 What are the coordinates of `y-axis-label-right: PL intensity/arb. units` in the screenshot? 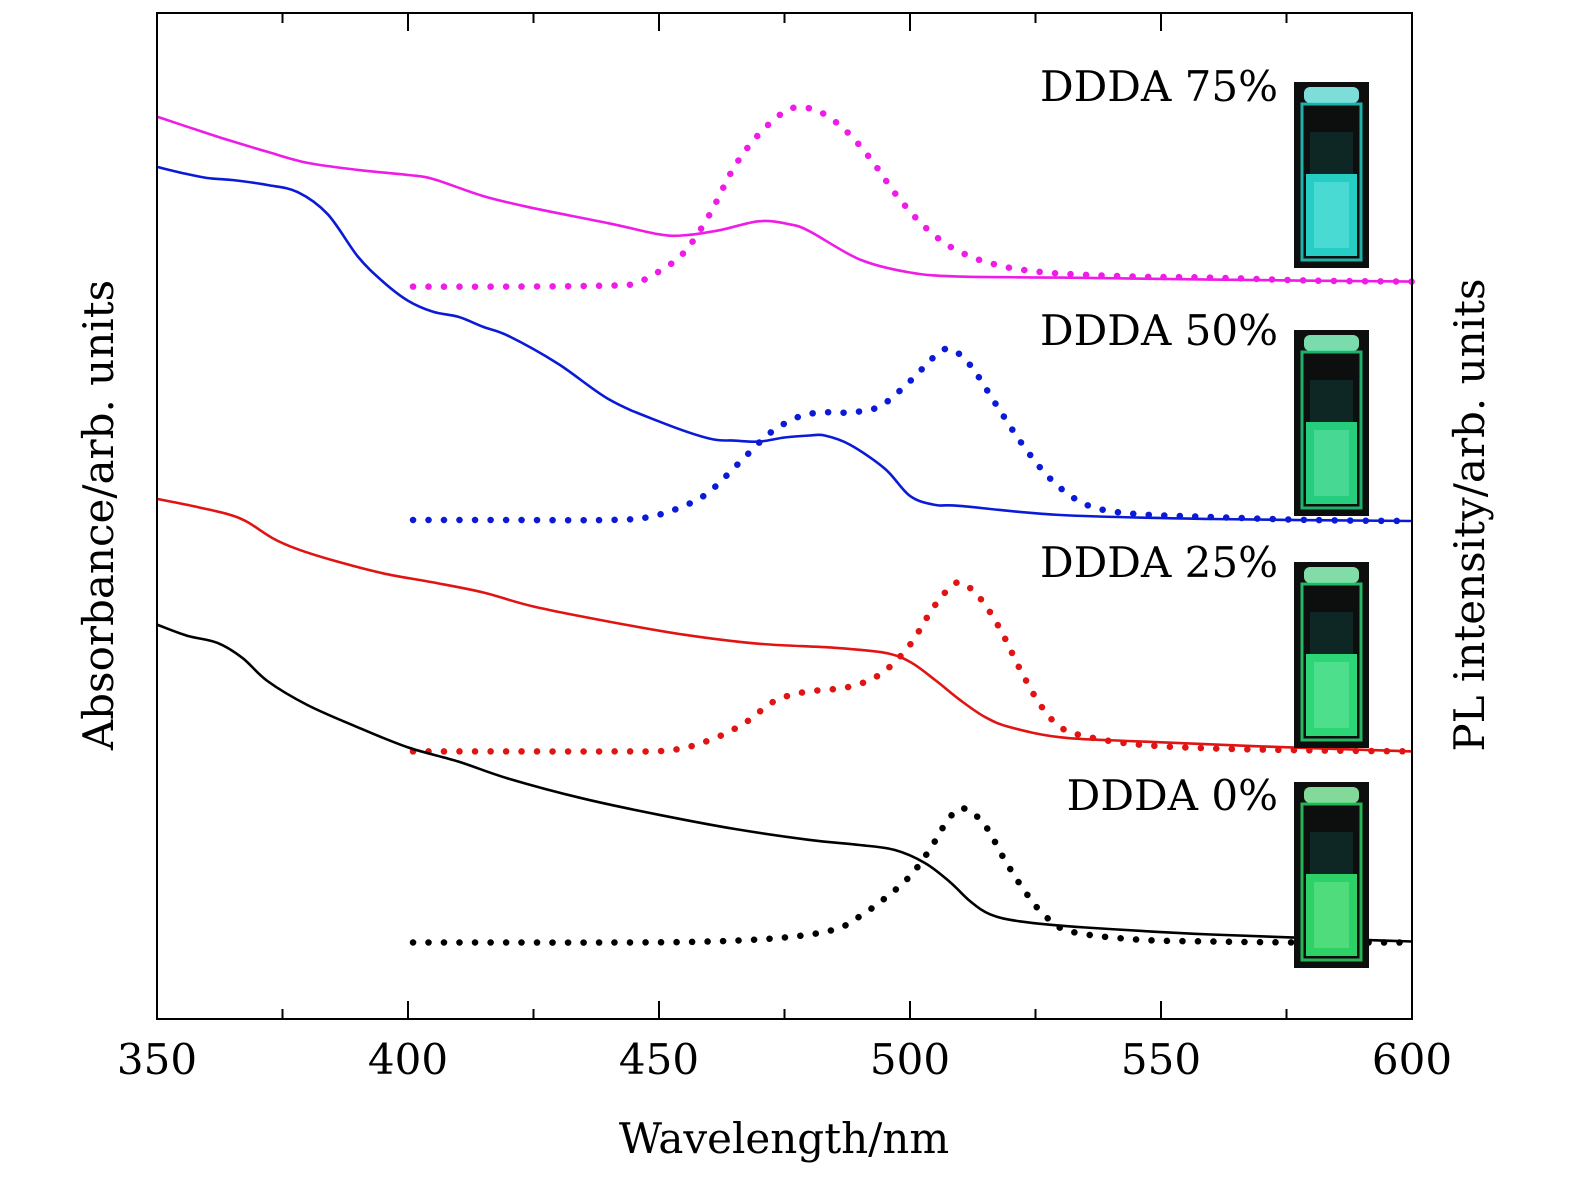 It's located at (1469, 514).